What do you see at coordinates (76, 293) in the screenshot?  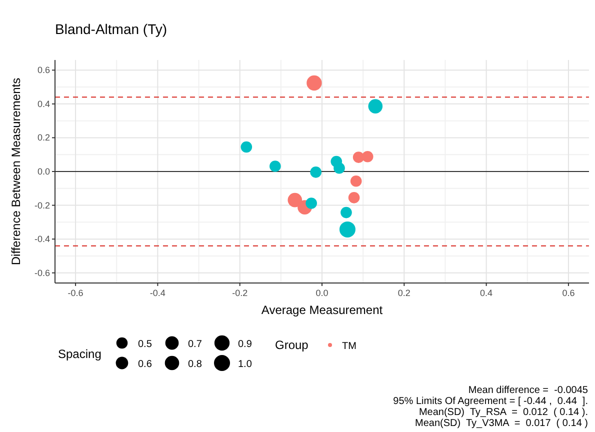 I see `x-tick-label: -0.6` at bounding box center [76, 293].